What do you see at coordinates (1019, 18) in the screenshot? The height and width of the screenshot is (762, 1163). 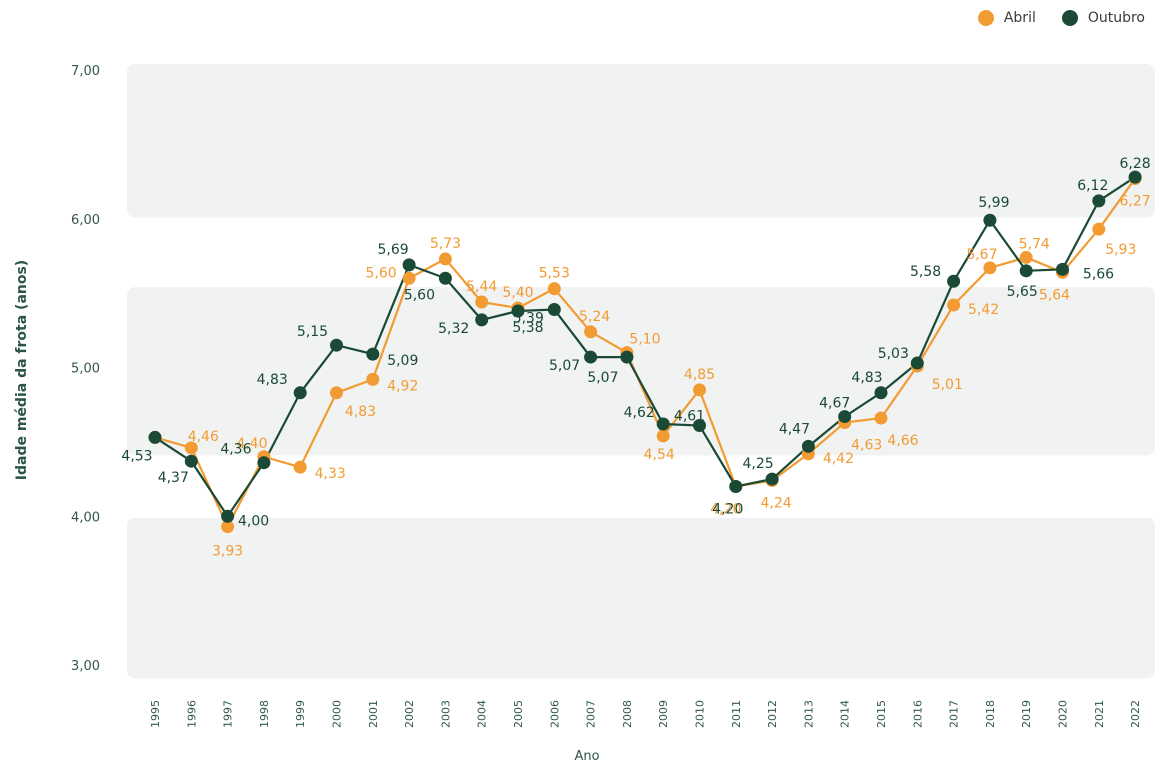 I see `legend-label-abril: Abril` at bounding box center [1019, 18].